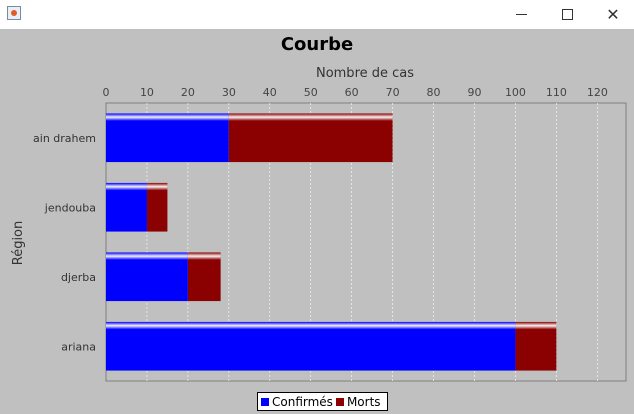 The image size is (634, 414). I want to click on chart-title: Courbe, so click(317, 44).